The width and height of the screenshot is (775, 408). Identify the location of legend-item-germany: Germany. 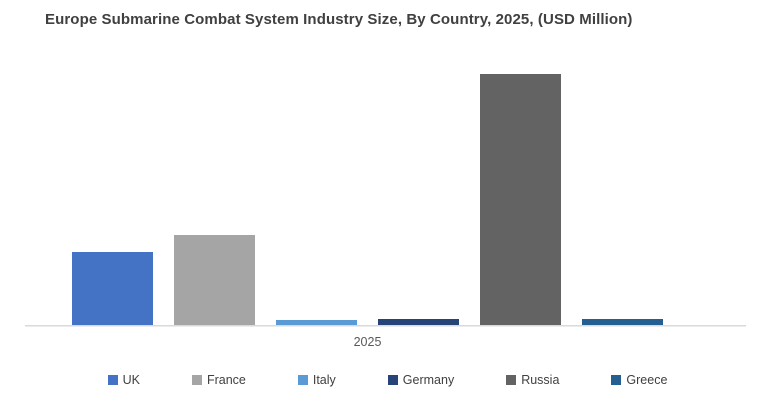
(421, 380).